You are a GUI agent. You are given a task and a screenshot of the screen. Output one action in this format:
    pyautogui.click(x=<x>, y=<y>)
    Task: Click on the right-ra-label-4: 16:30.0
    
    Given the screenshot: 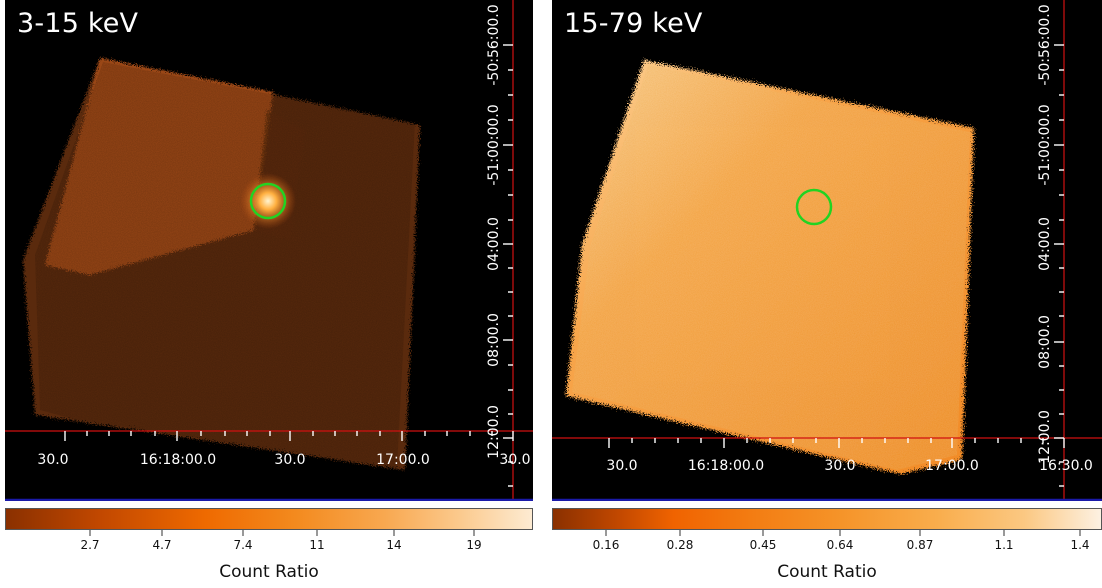 What is the action you would take?
    pyautogui.click(x=1066, y=466)
    